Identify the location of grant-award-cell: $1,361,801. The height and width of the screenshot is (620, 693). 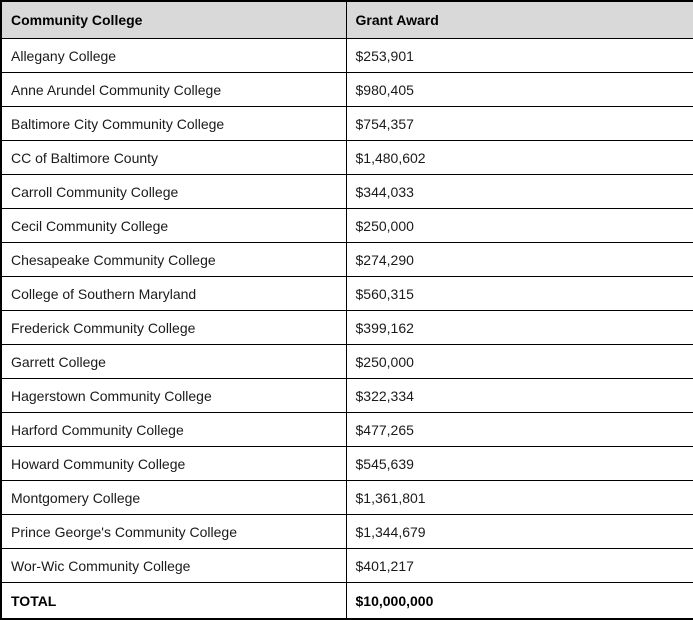
(519, 497).